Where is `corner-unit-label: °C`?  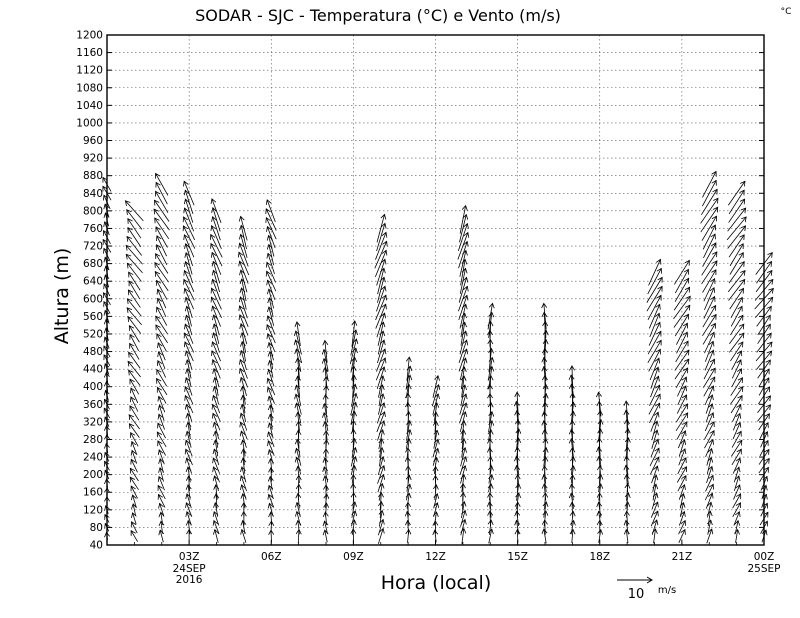 corner-unit-label: °C is located at coordinates (786, 12).